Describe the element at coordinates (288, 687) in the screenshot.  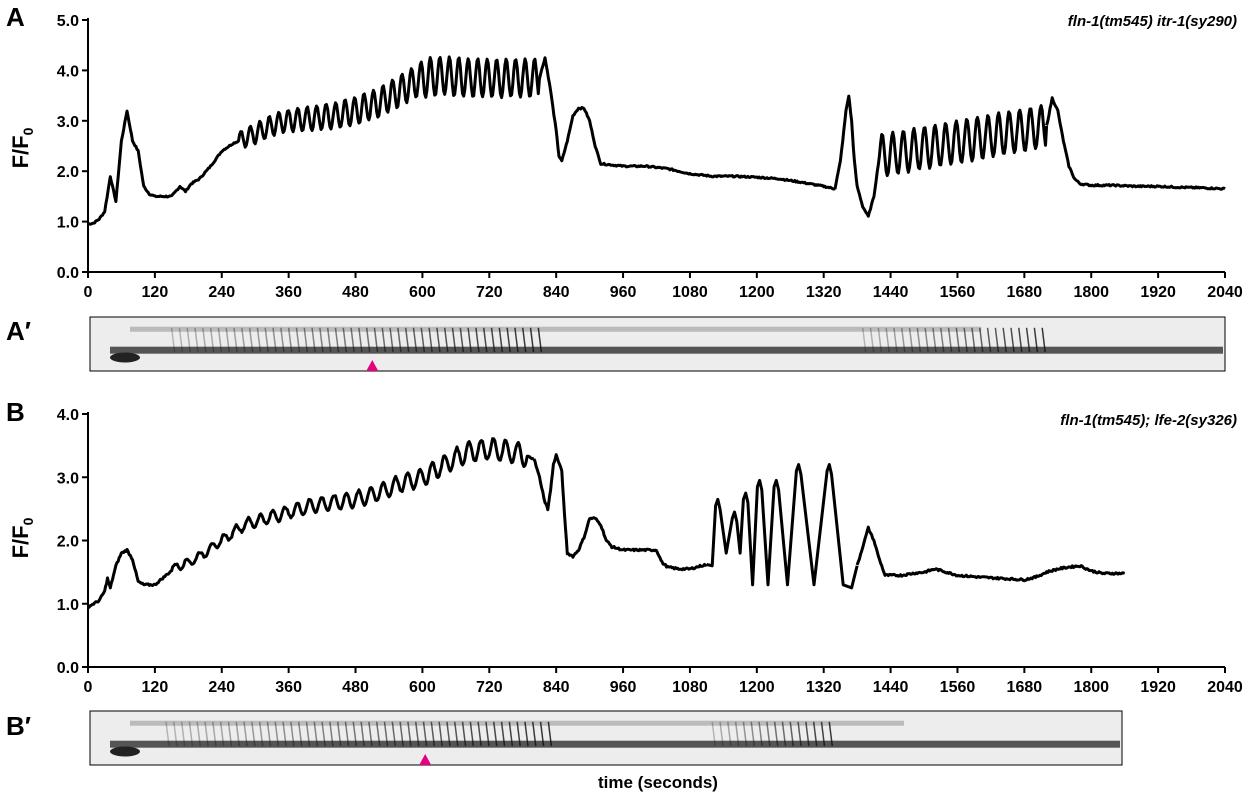
I see `x-tick-label: 360` at that location.